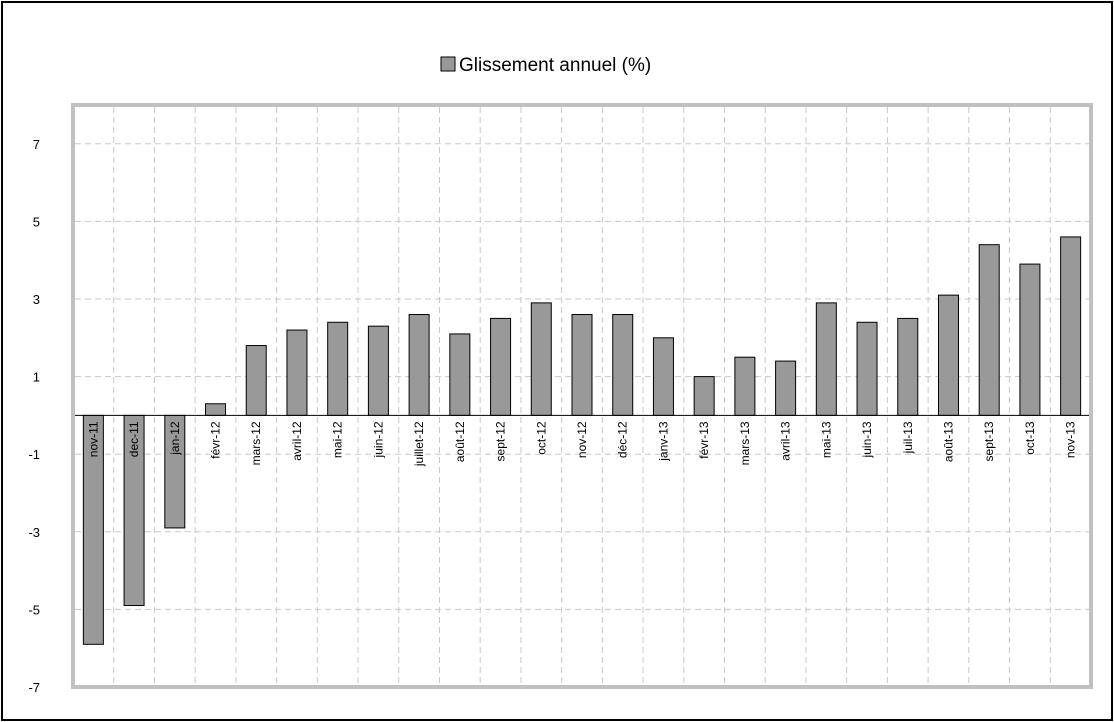 This screenshot has width=1114, height=722. I want to click on category-label: mars-12, so click(256, 443).